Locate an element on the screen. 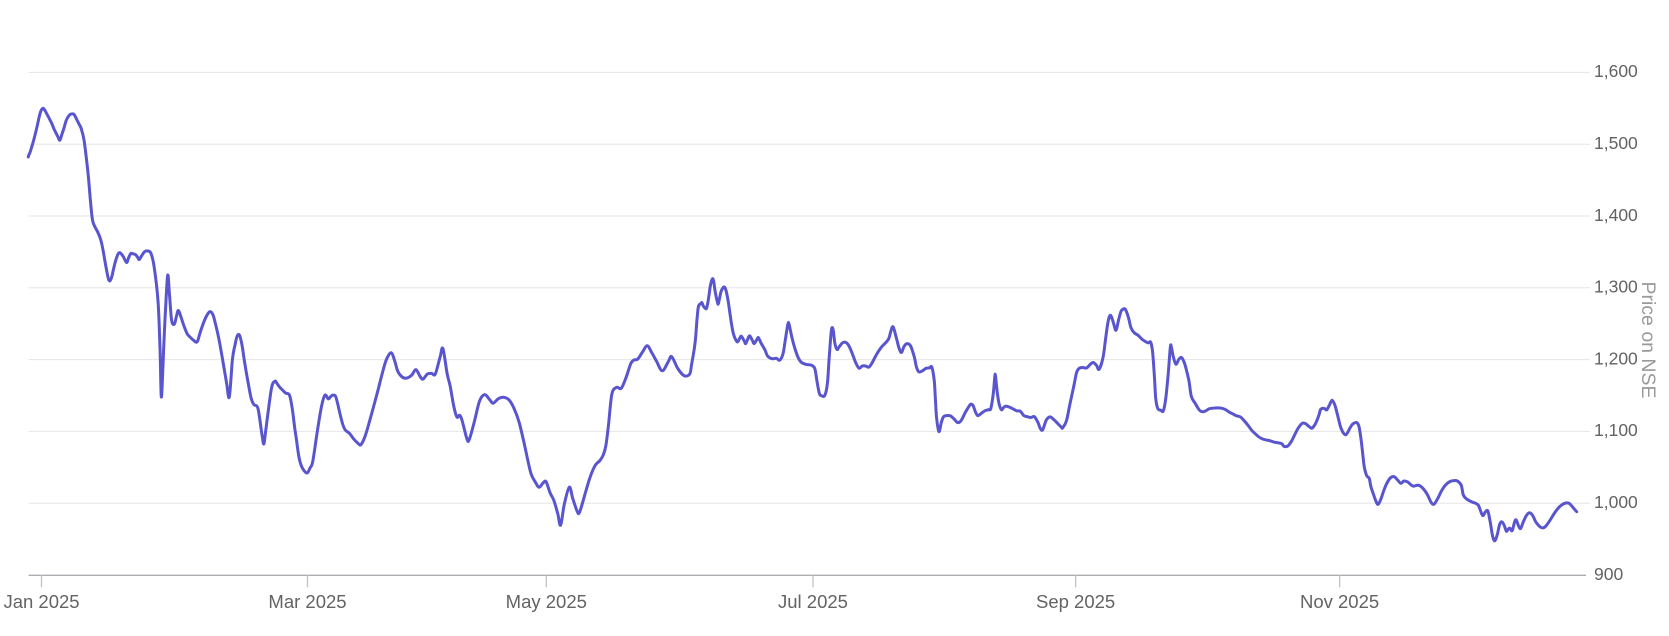 This screenshot has width=1669, height=636. svg-text: Nov 2025 is located at coordinates (1339, 601).